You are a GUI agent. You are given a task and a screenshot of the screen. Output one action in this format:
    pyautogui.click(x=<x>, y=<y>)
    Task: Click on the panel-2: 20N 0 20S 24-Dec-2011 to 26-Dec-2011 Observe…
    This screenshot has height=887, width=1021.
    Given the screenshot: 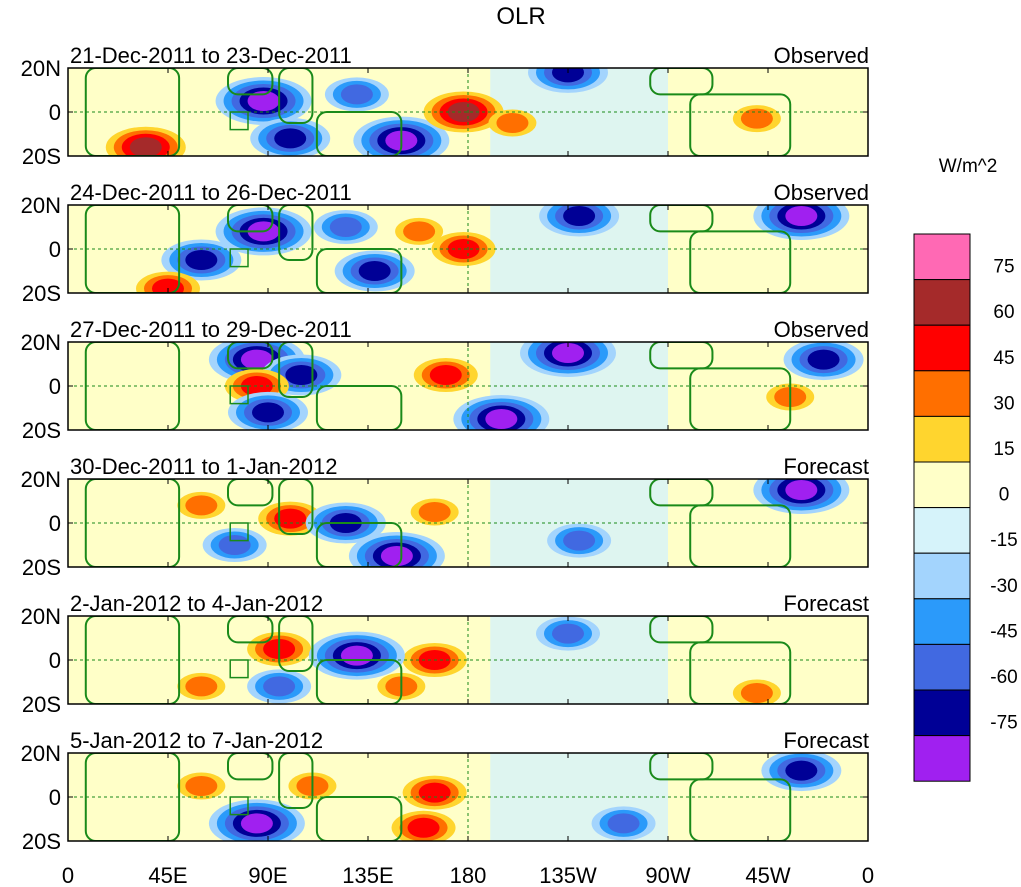 What is the action you would take?
    pyautogui.click(x=445, y=243)
    